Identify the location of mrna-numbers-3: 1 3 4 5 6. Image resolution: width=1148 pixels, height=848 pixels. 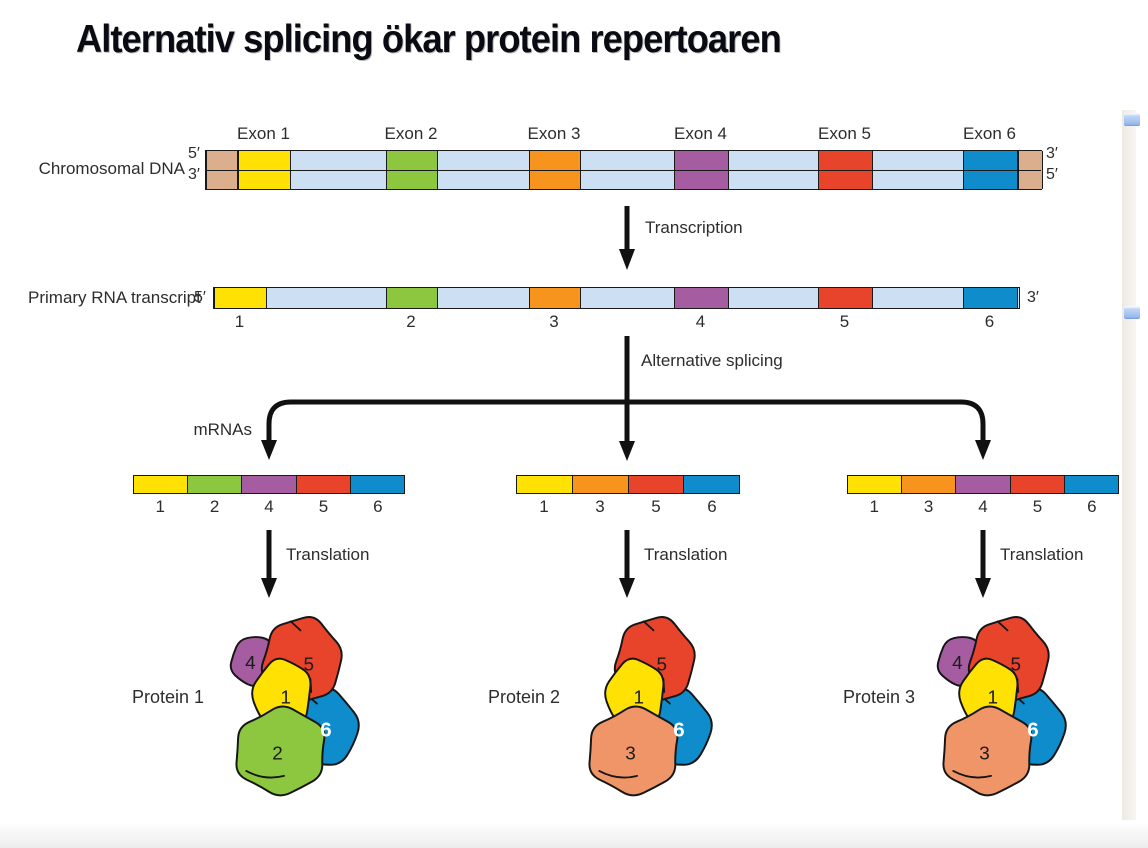
(983, 507).